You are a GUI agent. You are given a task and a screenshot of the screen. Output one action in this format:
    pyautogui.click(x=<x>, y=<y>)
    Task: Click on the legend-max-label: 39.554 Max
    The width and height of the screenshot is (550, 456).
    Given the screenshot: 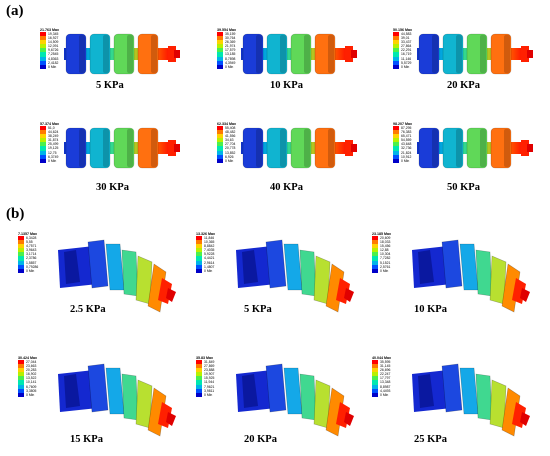 What is the action you would take?
    pyautogui.click(x=226, y=30)
    